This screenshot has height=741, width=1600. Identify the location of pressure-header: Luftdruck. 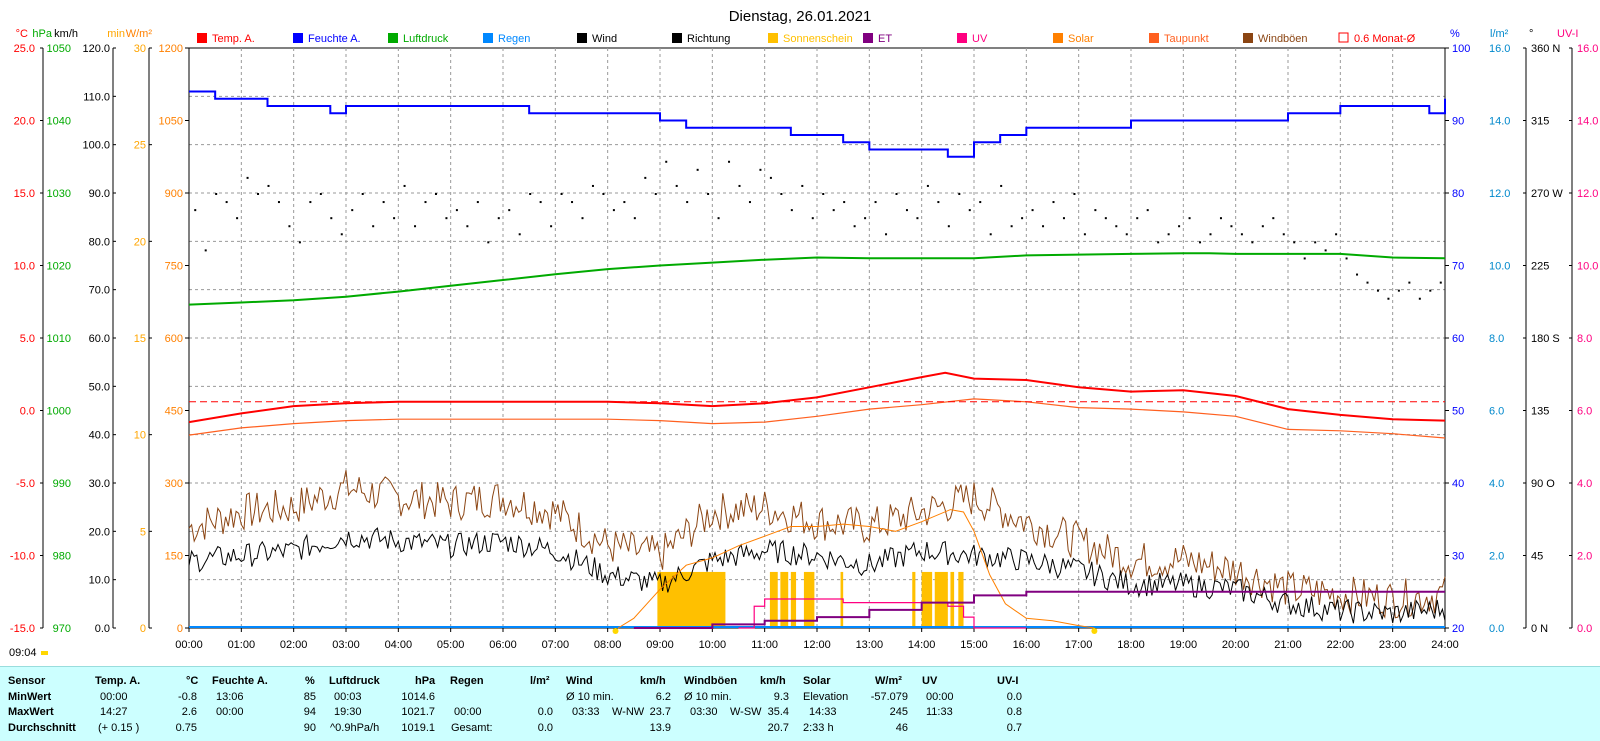
(354, 681).